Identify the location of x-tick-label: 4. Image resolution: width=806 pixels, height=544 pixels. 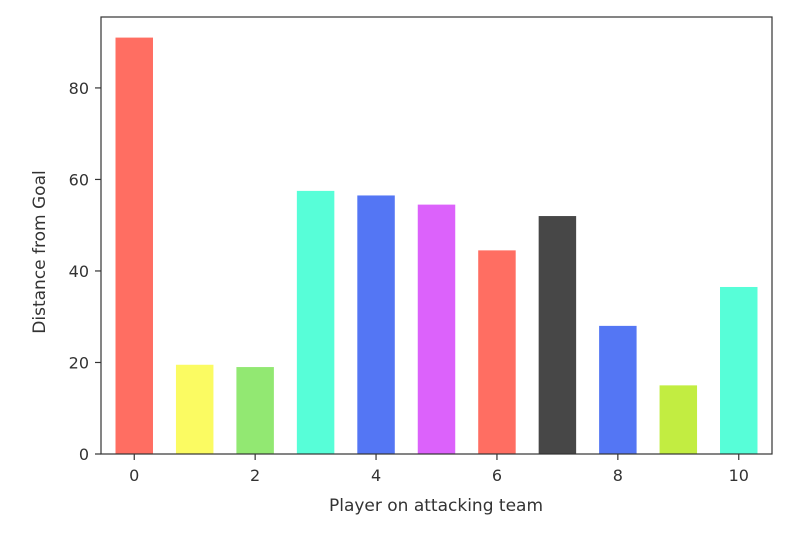
(376, 475).